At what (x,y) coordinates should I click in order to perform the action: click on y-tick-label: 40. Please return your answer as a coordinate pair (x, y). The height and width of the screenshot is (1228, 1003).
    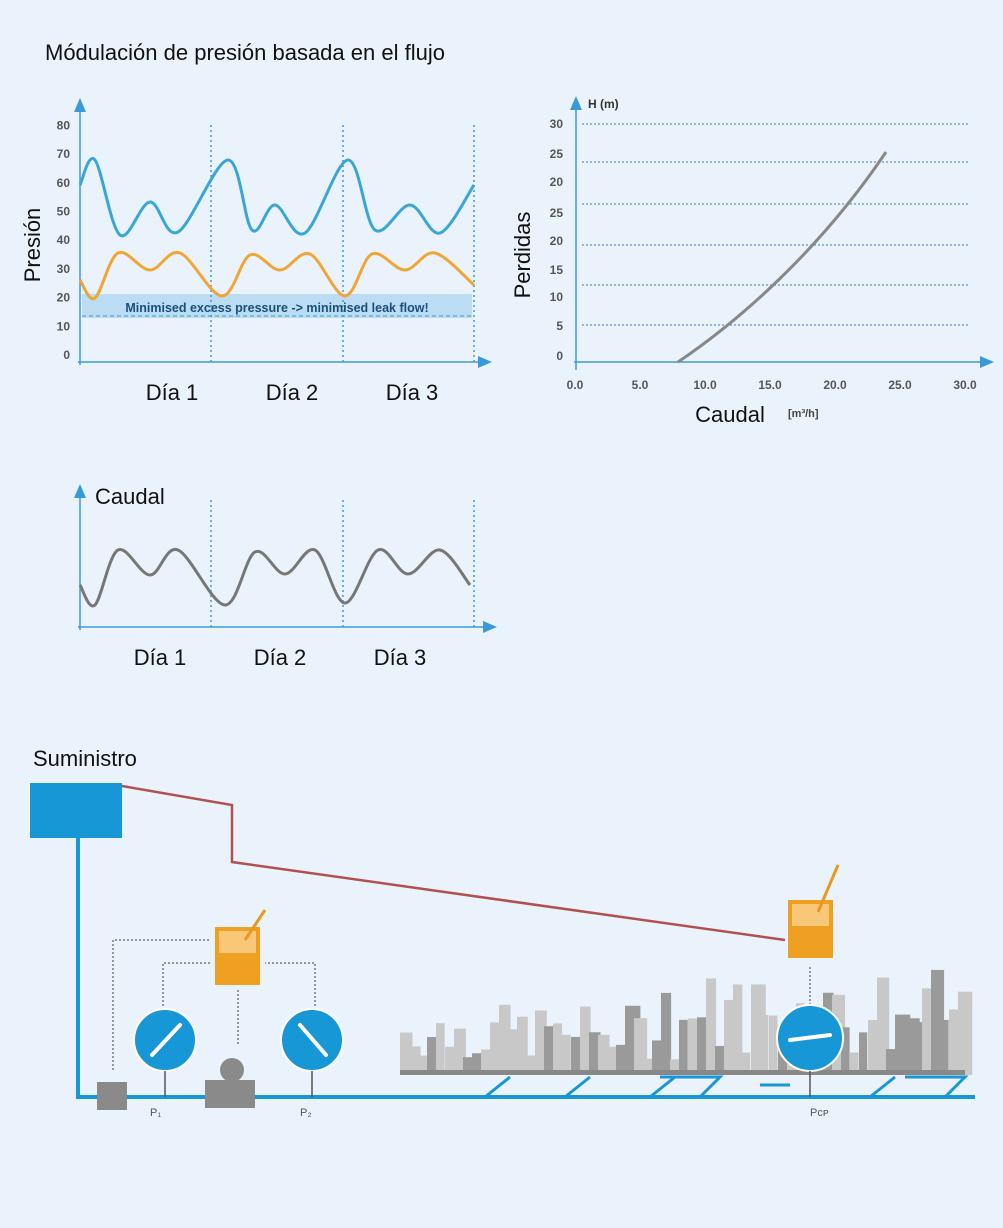
    Looking at the image, I should click on (64, 240).